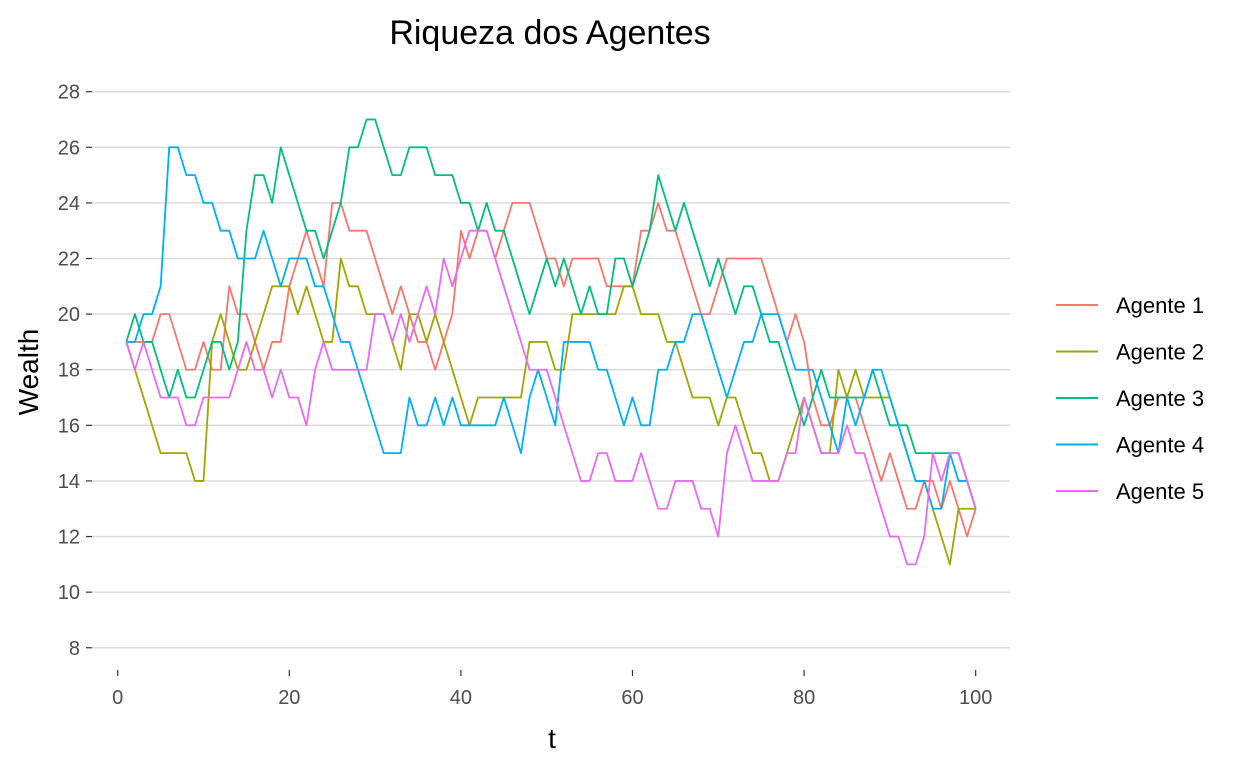 The width and height of the screenshot is (1248, 768). What do you see at coordinates (69, 426) in the screenshot?
I see `y-tick-label: 16` at bounding box center [69, 426].